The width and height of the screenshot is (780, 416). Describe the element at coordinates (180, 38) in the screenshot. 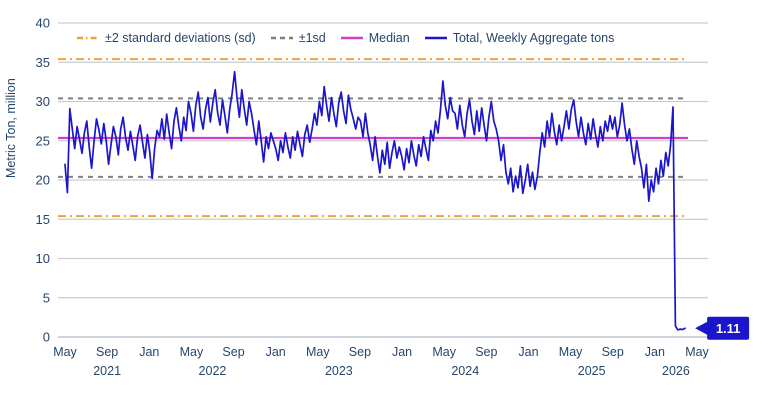

I see `legend-label-2sd: ±2 standard deviations (sd)` at that location.